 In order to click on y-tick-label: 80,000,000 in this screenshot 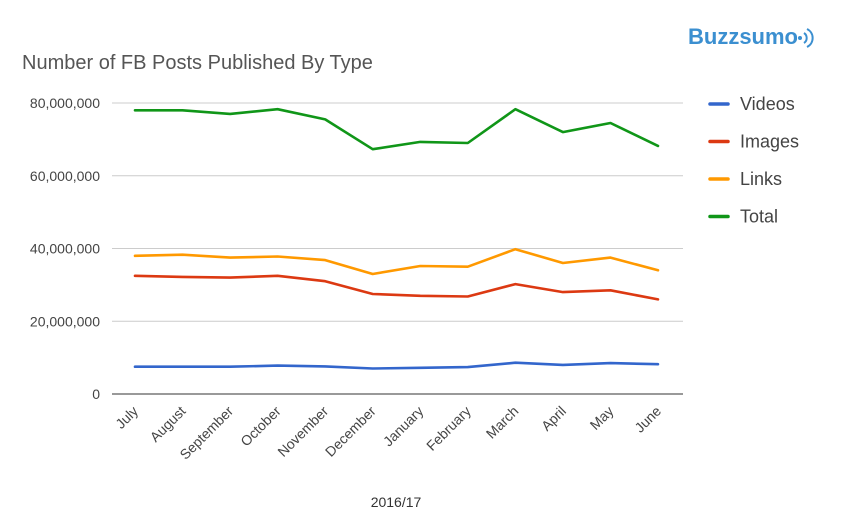, I will do `click(65, 103)`.